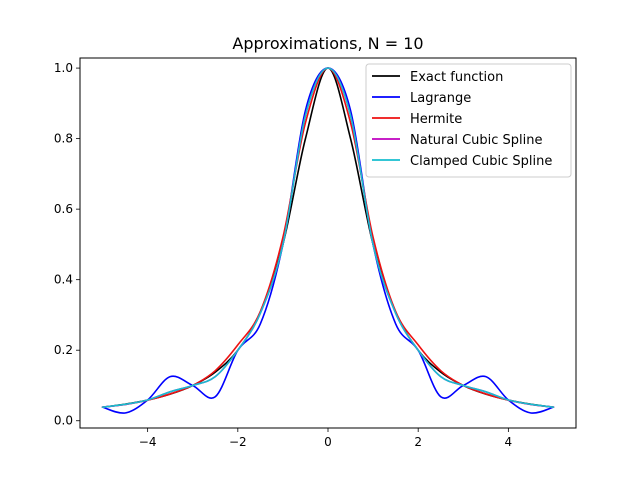 The image size is (640, 480). Describe the element at coordinates (418, 442) in the screenshot. I see `x-tick-label: 2` at that location.